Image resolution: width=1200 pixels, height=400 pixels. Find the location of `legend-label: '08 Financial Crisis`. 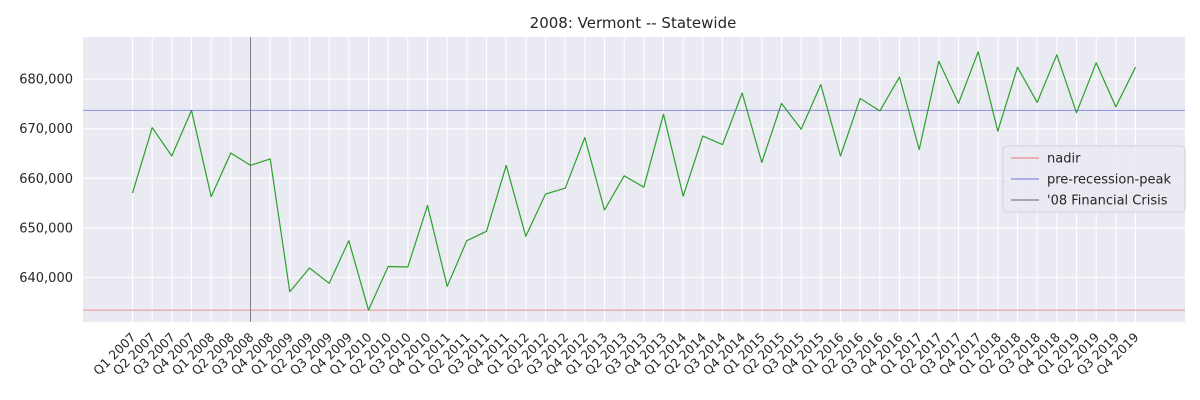

legend-label: '08 Financial Crisis is located at coordinates (1107, 201).